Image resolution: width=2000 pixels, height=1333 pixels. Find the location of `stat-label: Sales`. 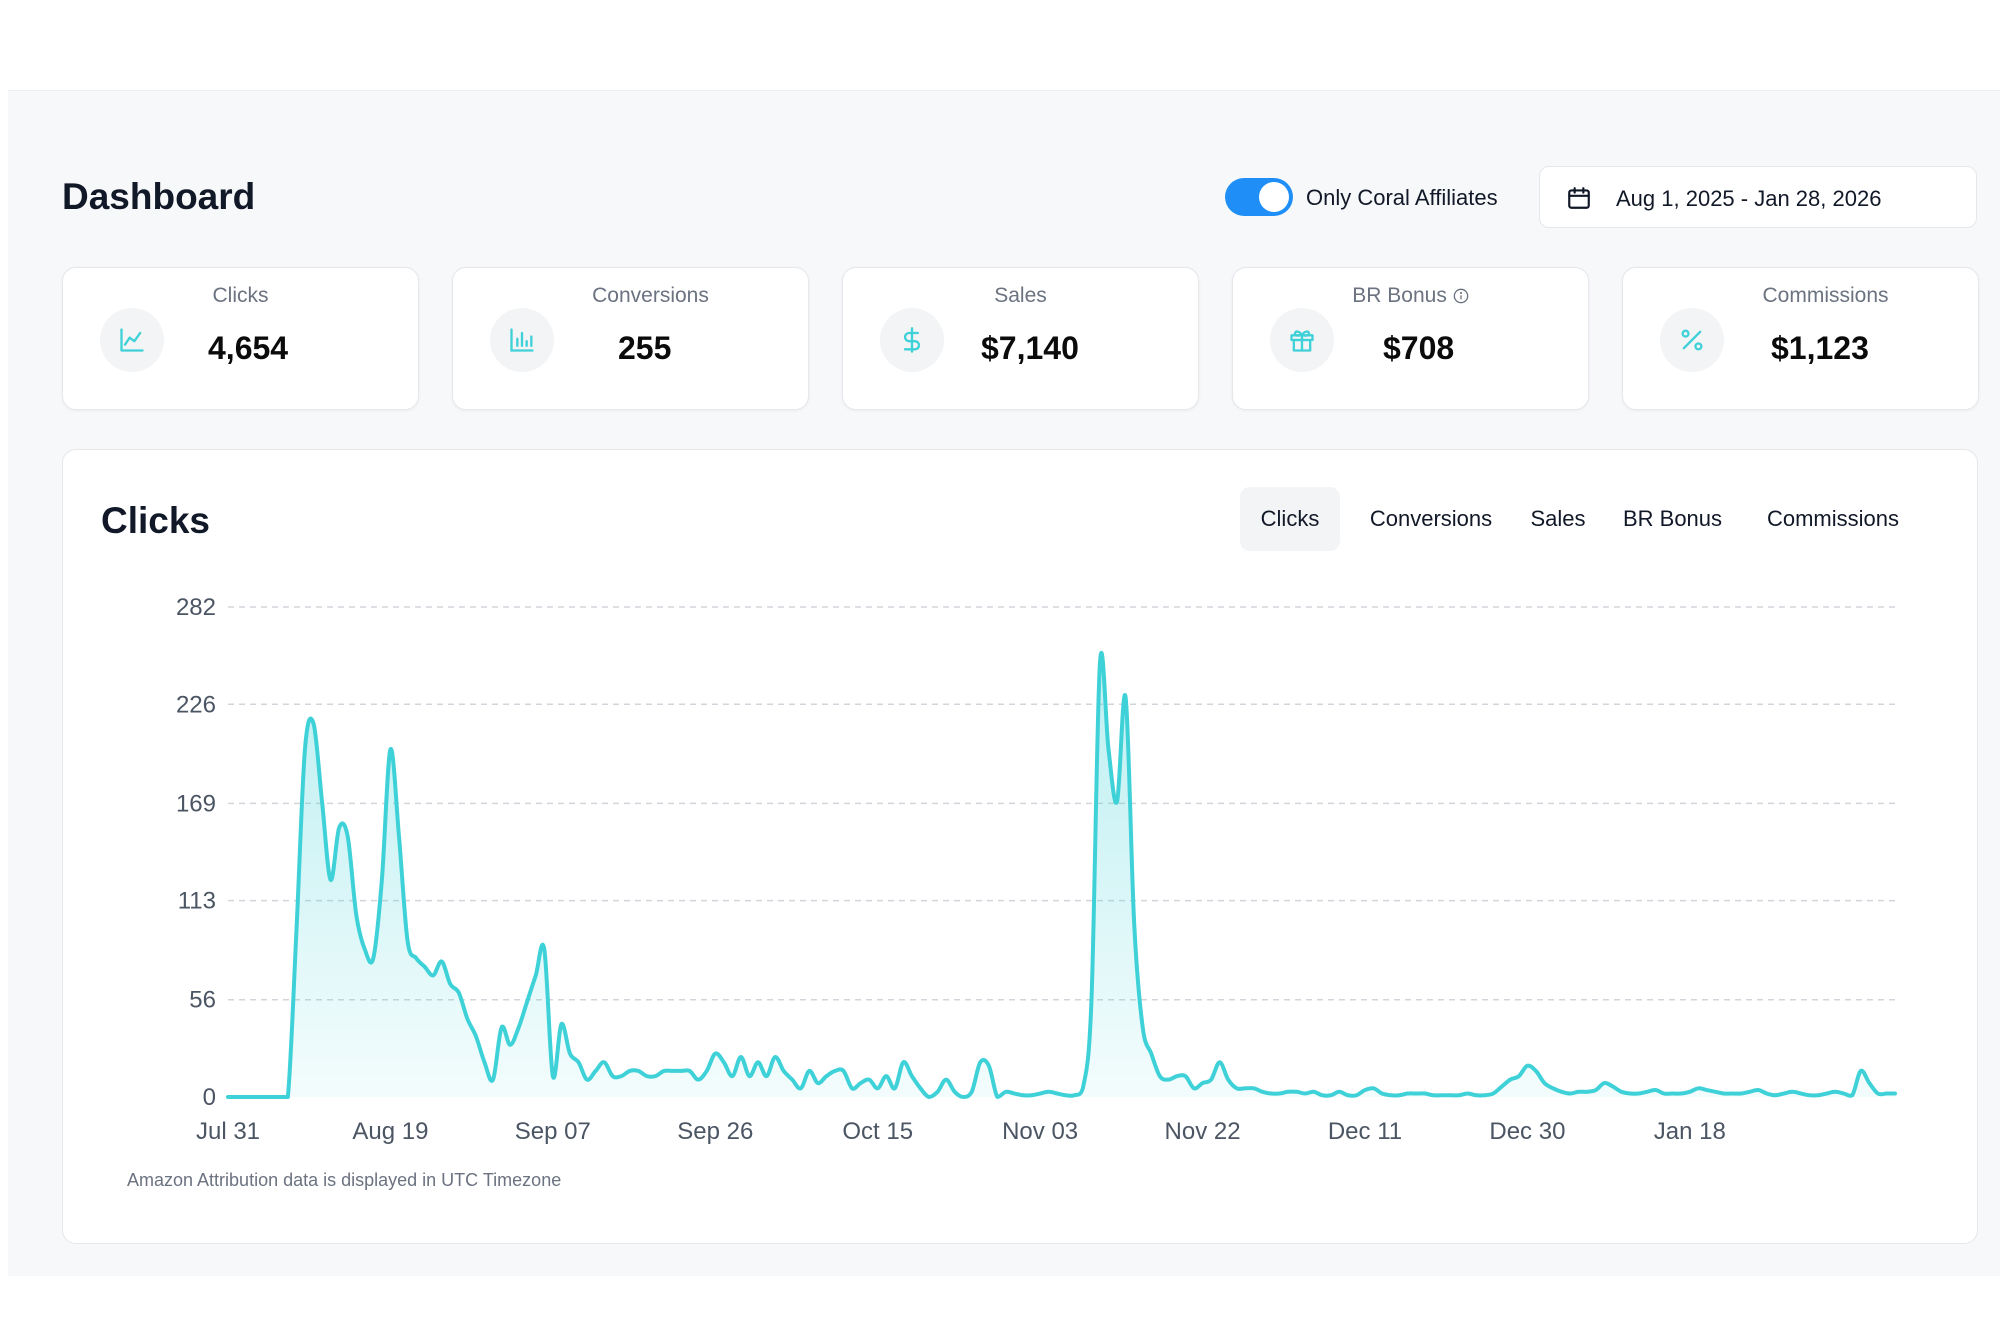

stat-label: Sales is located at coordinates (1020, 295).